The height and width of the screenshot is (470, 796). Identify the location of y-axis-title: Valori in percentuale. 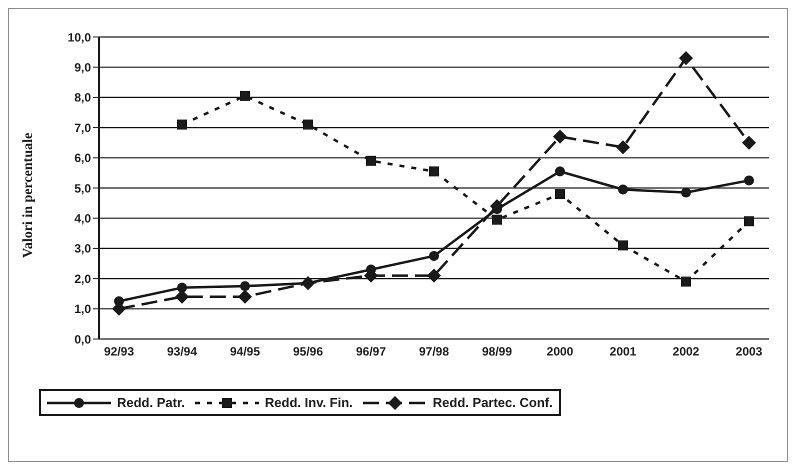
(28, 195).